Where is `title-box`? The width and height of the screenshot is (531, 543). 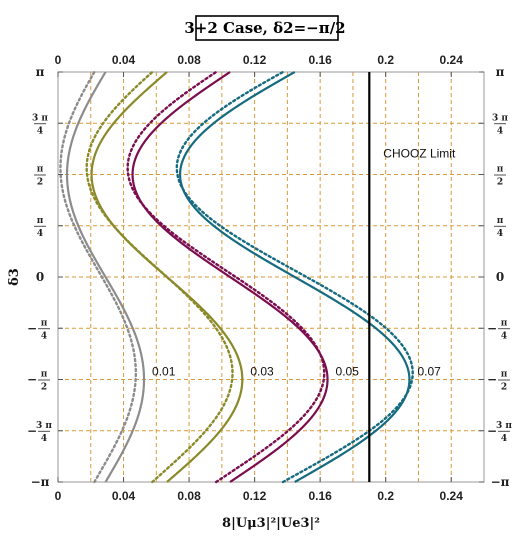
title-box is located at coordinates (267, 28).